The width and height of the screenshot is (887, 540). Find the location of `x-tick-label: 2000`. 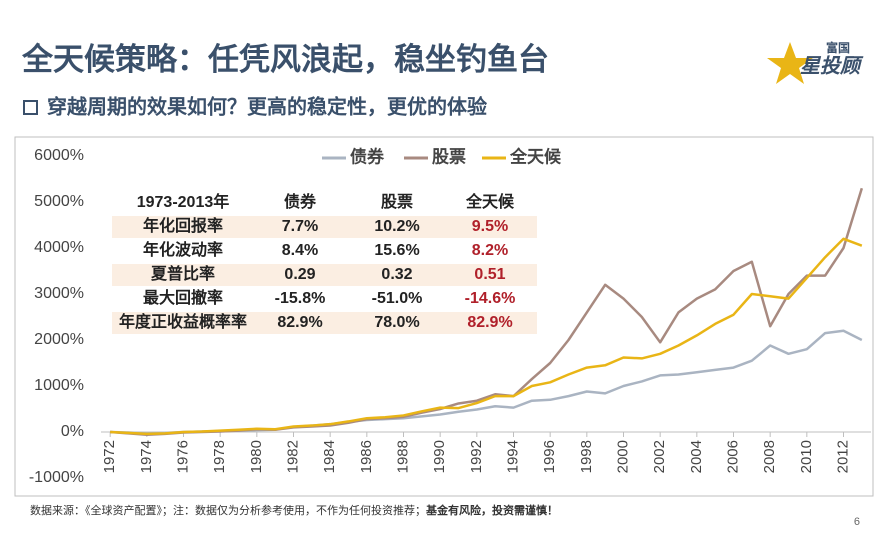

x-tick-label: 2000 is located at coordinates (622, 456).